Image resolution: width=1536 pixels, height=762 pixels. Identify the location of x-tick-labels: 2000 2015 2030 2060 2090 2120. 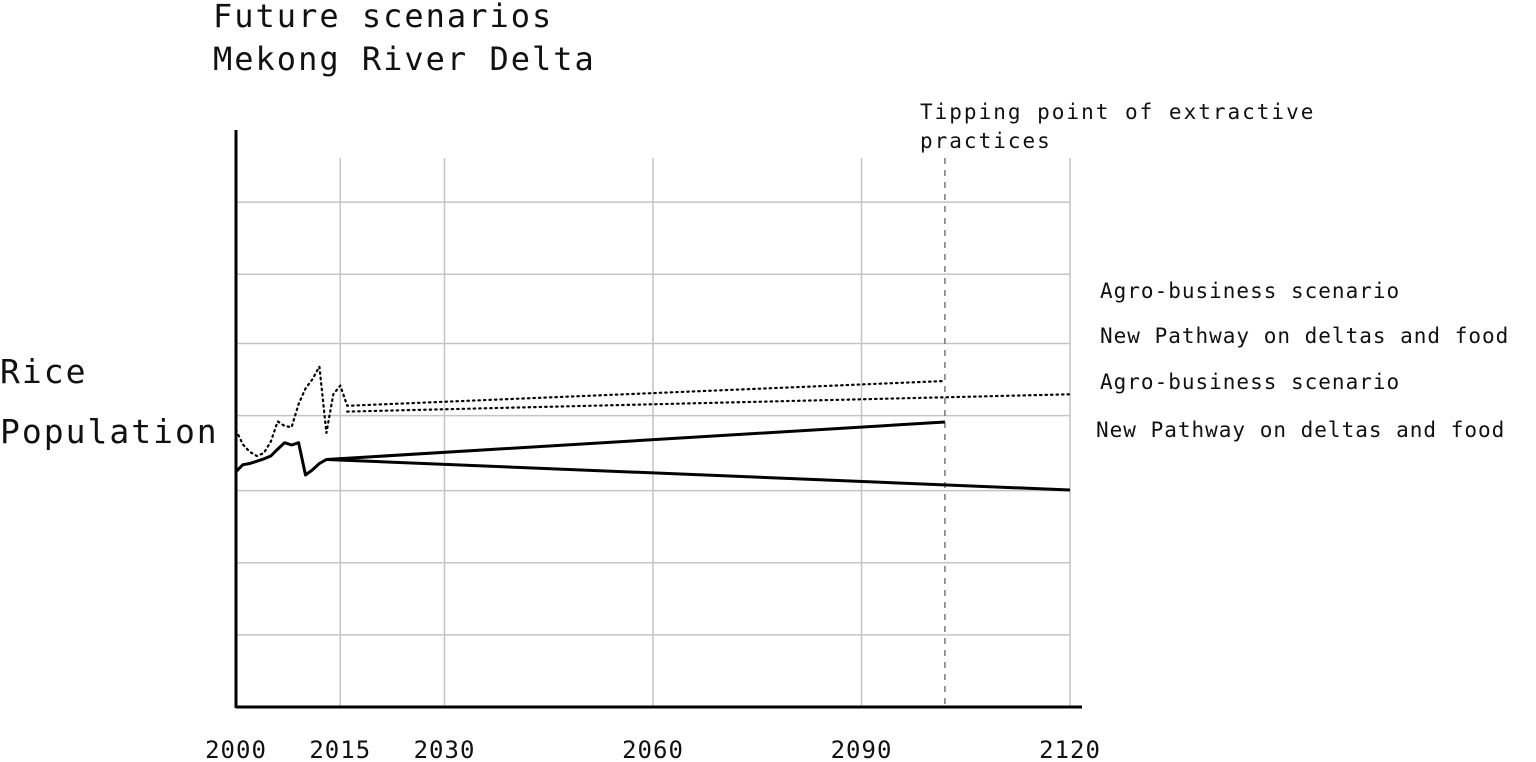
(653, 749).